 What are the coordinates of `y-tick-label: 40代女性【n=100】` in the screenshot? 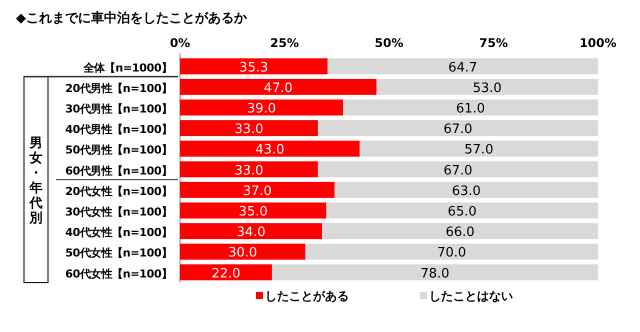 It's located at (118, 233).